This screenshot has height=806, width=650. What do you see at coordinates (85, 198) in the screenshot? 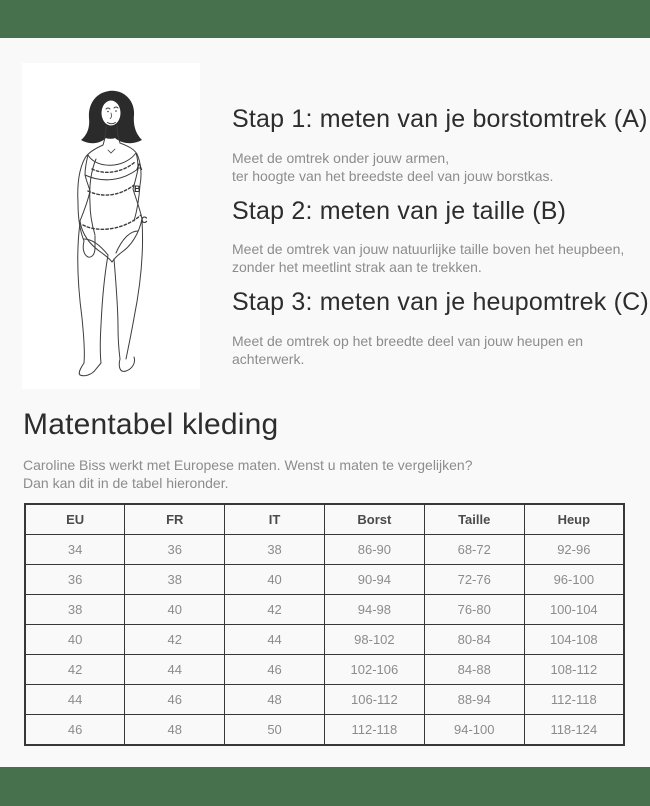
I see `torso-left` at bounding box center [85, 198].